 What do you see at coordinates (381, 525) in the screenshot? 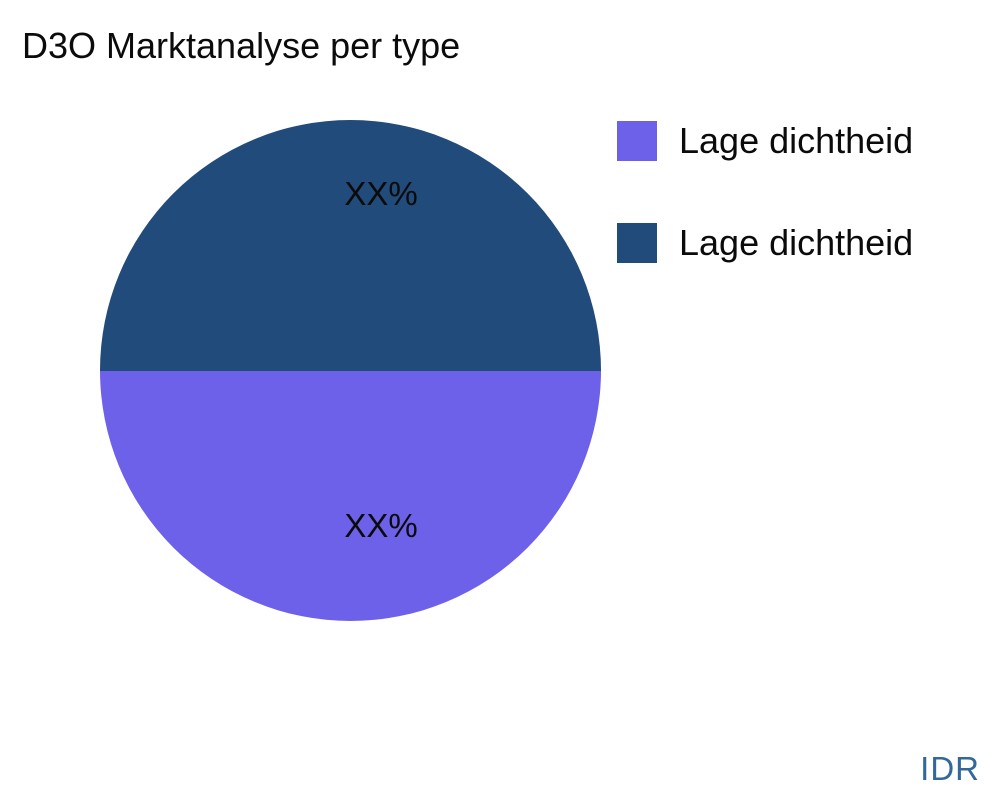
I see `pie-slice-value-label-bottom: XX%` at bounding box center [381, 525].